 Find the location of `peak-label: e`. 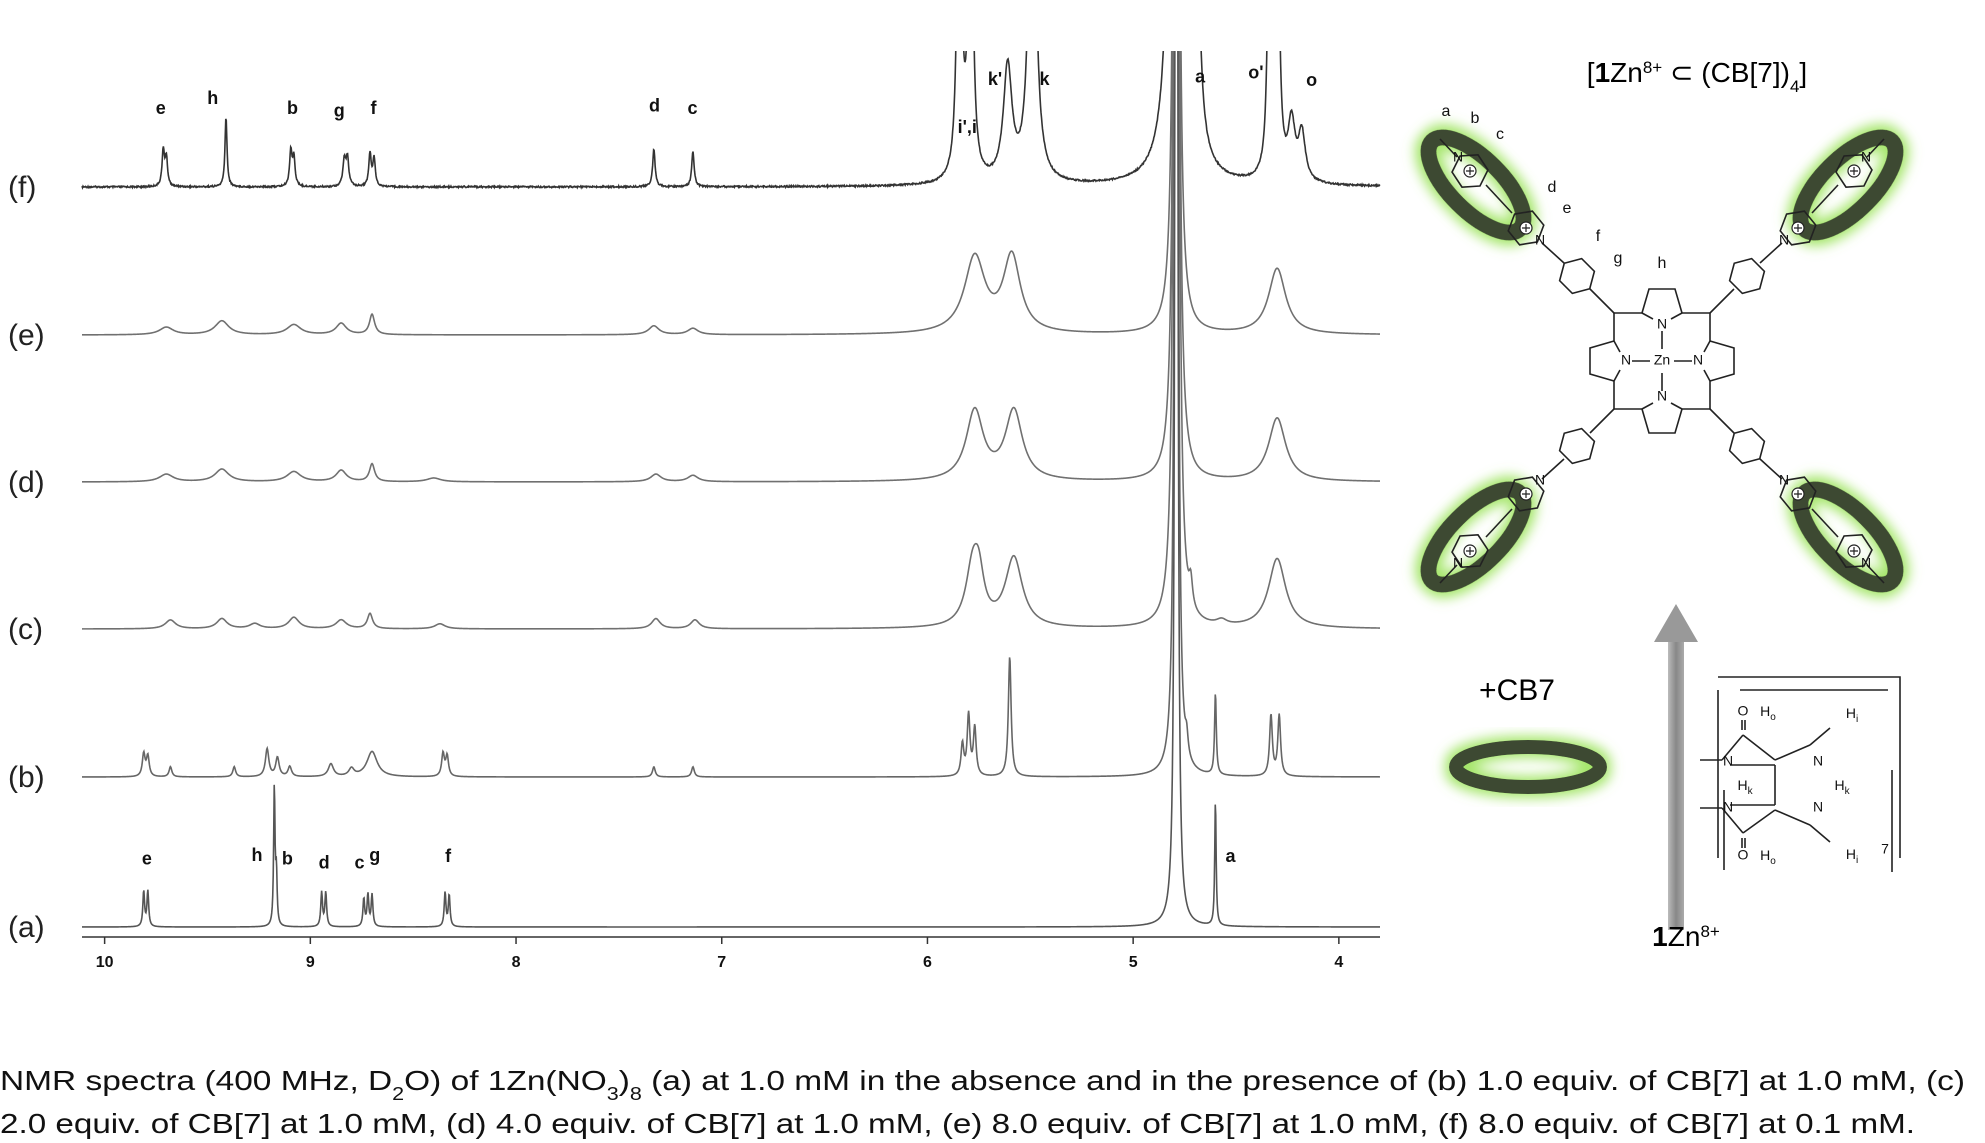

peak-label: e is located at coordinates (147, 859).